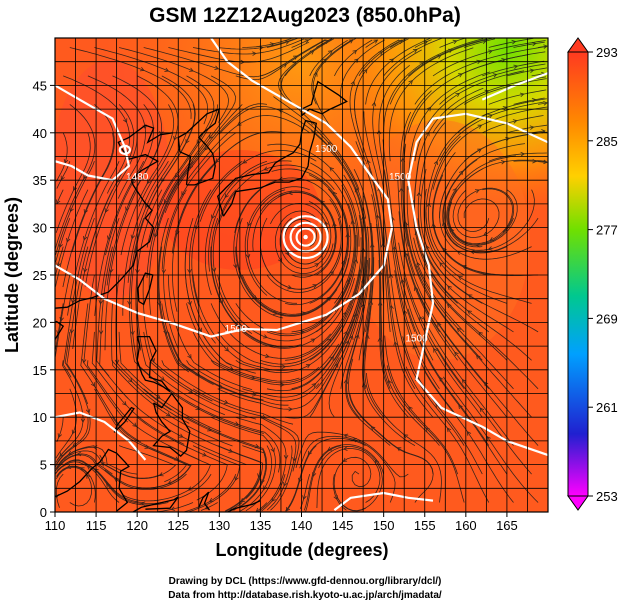 The height and width of the screenshot is (605, 619). Describe the element at coordinates (466, 525) in the screenshot. I see `x-tick-label: 160` at that location.